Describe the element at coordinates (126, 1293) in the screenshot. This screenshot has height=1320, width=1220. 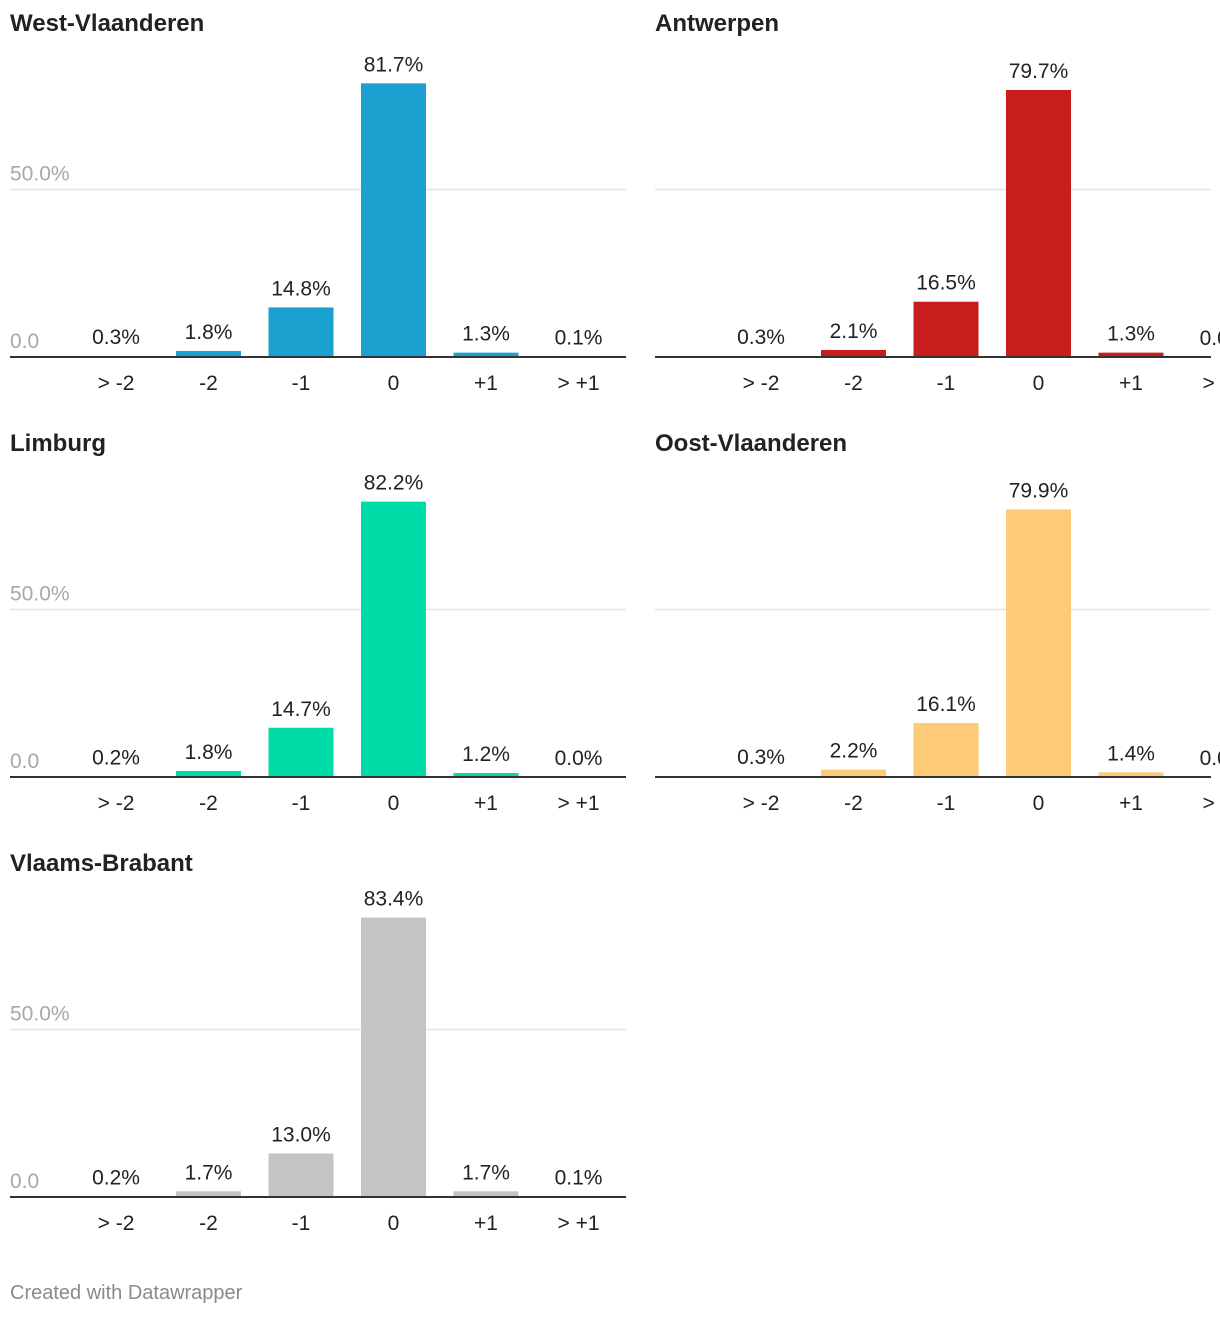
I see `credit-text: Created with Datawrapper` at that location.